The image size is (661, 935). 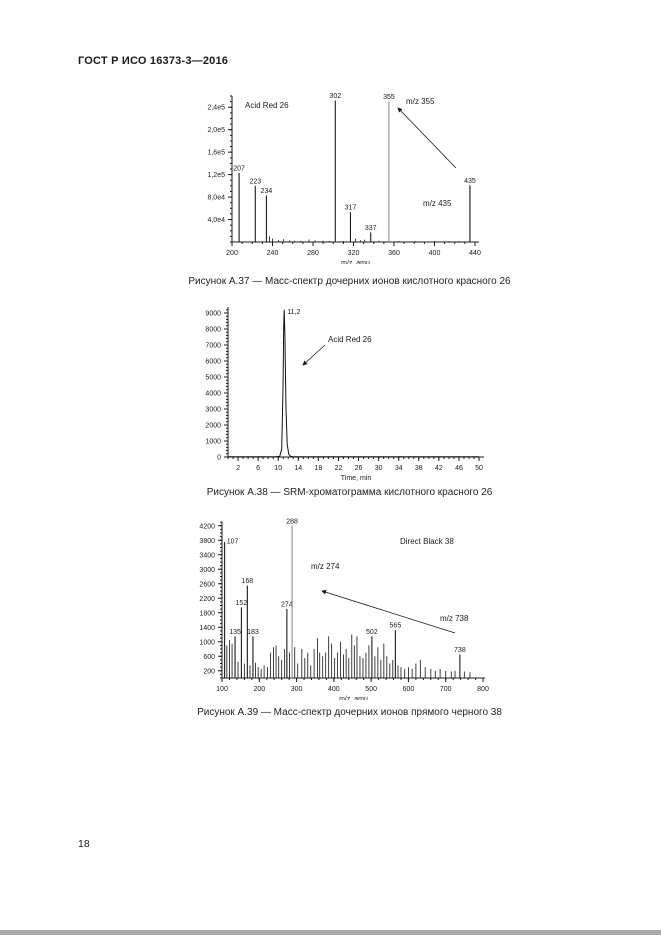 I want to click on svg-text: 2,0e5, so click(x=216, y=130).